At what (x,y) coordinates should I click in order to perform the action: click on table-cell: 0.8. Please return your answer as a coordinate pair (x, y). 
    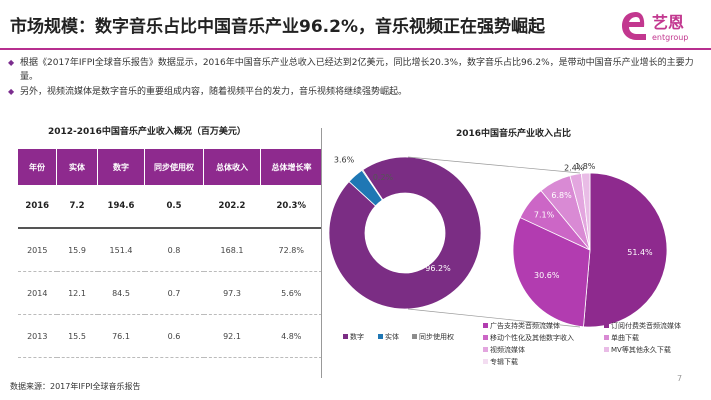
    Looking at the image, I should click on (174, 250).